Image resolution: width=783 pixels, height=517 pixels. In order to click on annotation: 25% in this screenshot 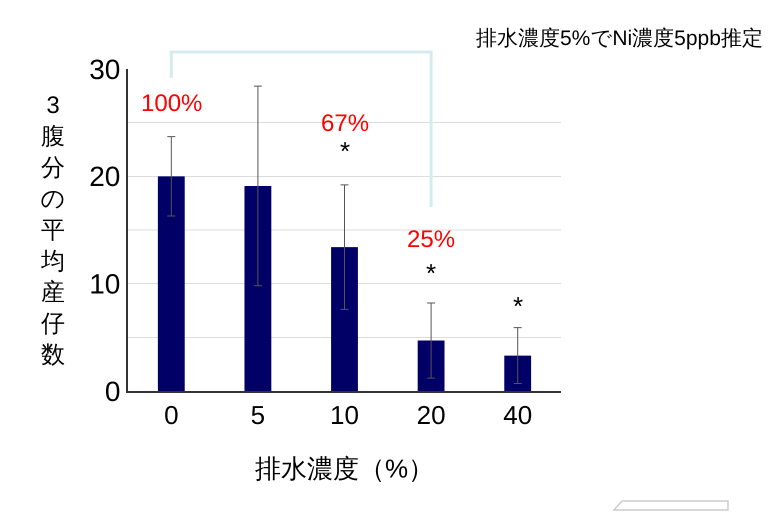, I will do `click(431, 239)`.